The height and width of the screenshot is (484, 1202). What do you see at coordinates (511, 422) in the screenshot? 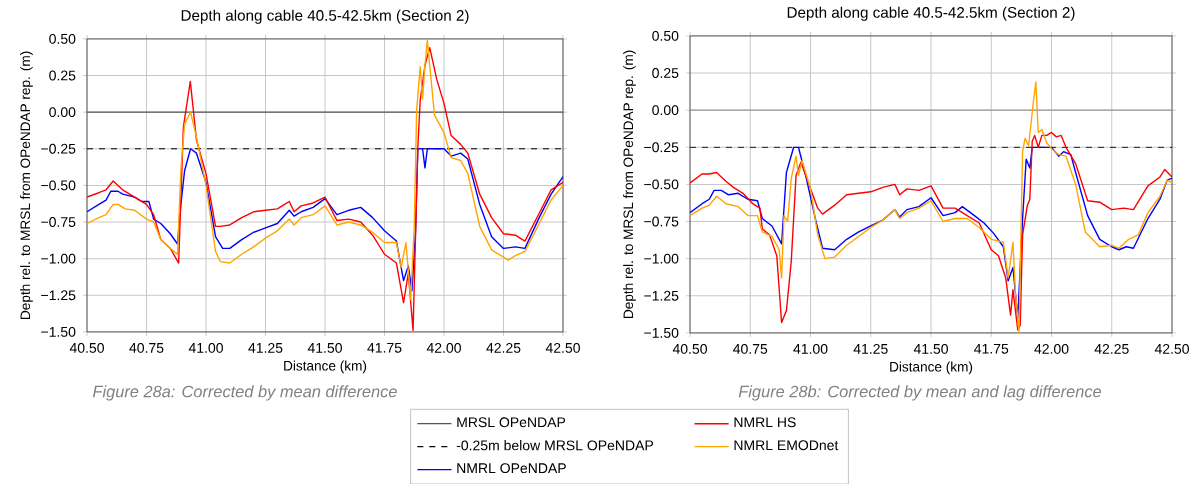
I see `legend-label: MRSL OPeNDAP` at bounding box center [511, 422].